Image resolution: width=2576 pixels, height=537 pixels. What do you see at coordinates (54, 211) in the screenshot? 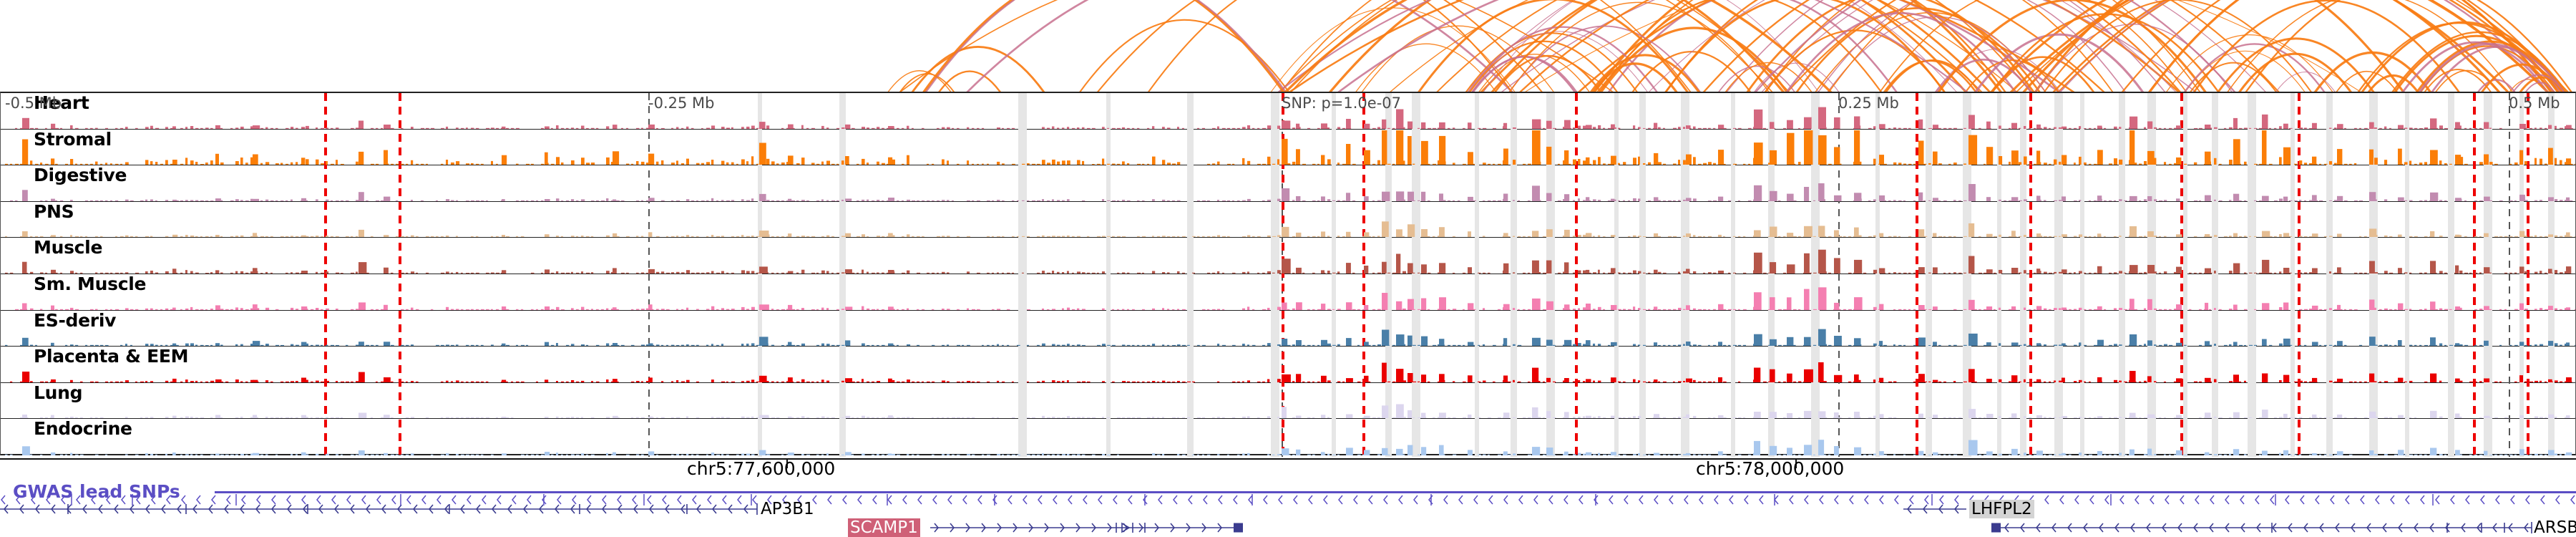
I see `track-label-pns: PNS` at bounding box center [54, 211].